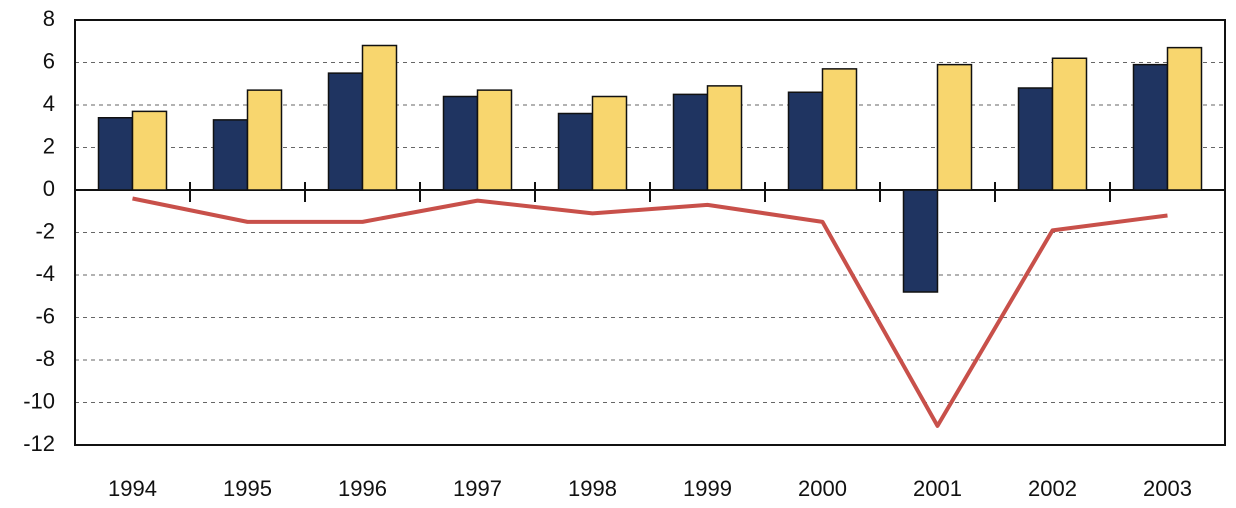 The width and height of the screenshot is (1236, 508). I want to click on y-tick-label: 6, so click(49, 60).